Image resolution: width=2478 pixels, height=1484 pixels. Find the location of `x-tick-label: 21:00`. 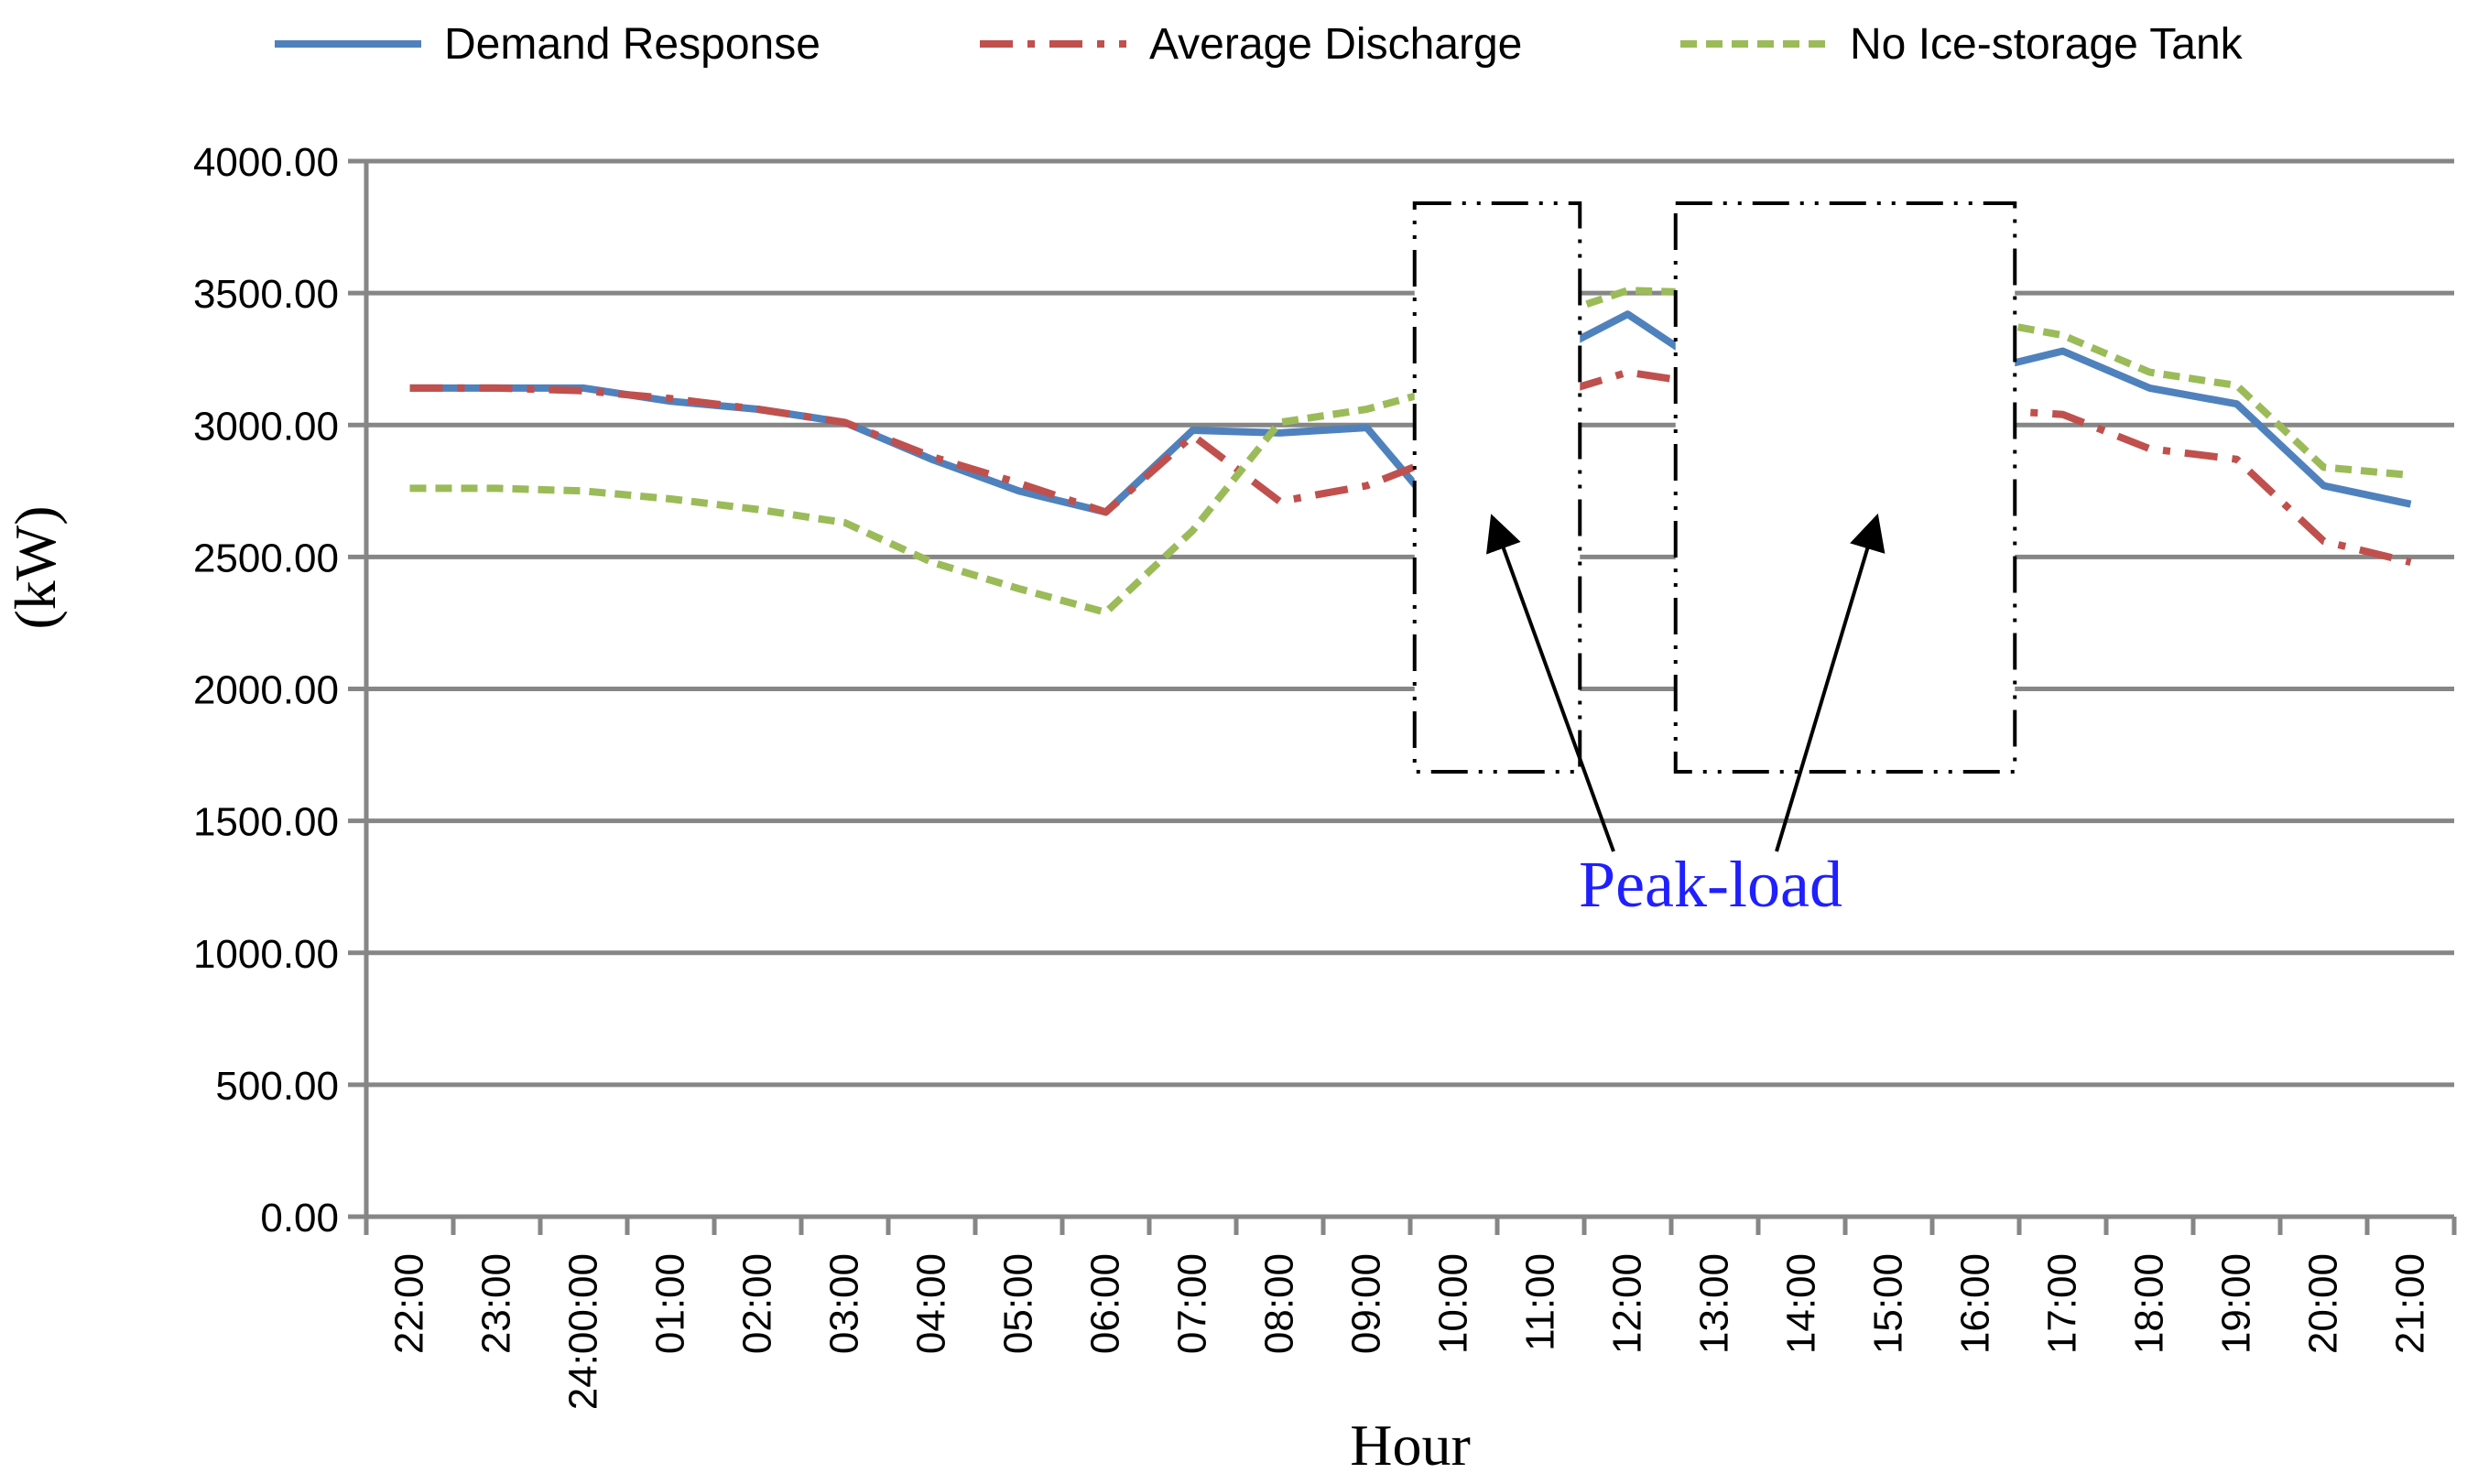

x-tick-label: 21:00 is located at coordinates (2411, 1303).